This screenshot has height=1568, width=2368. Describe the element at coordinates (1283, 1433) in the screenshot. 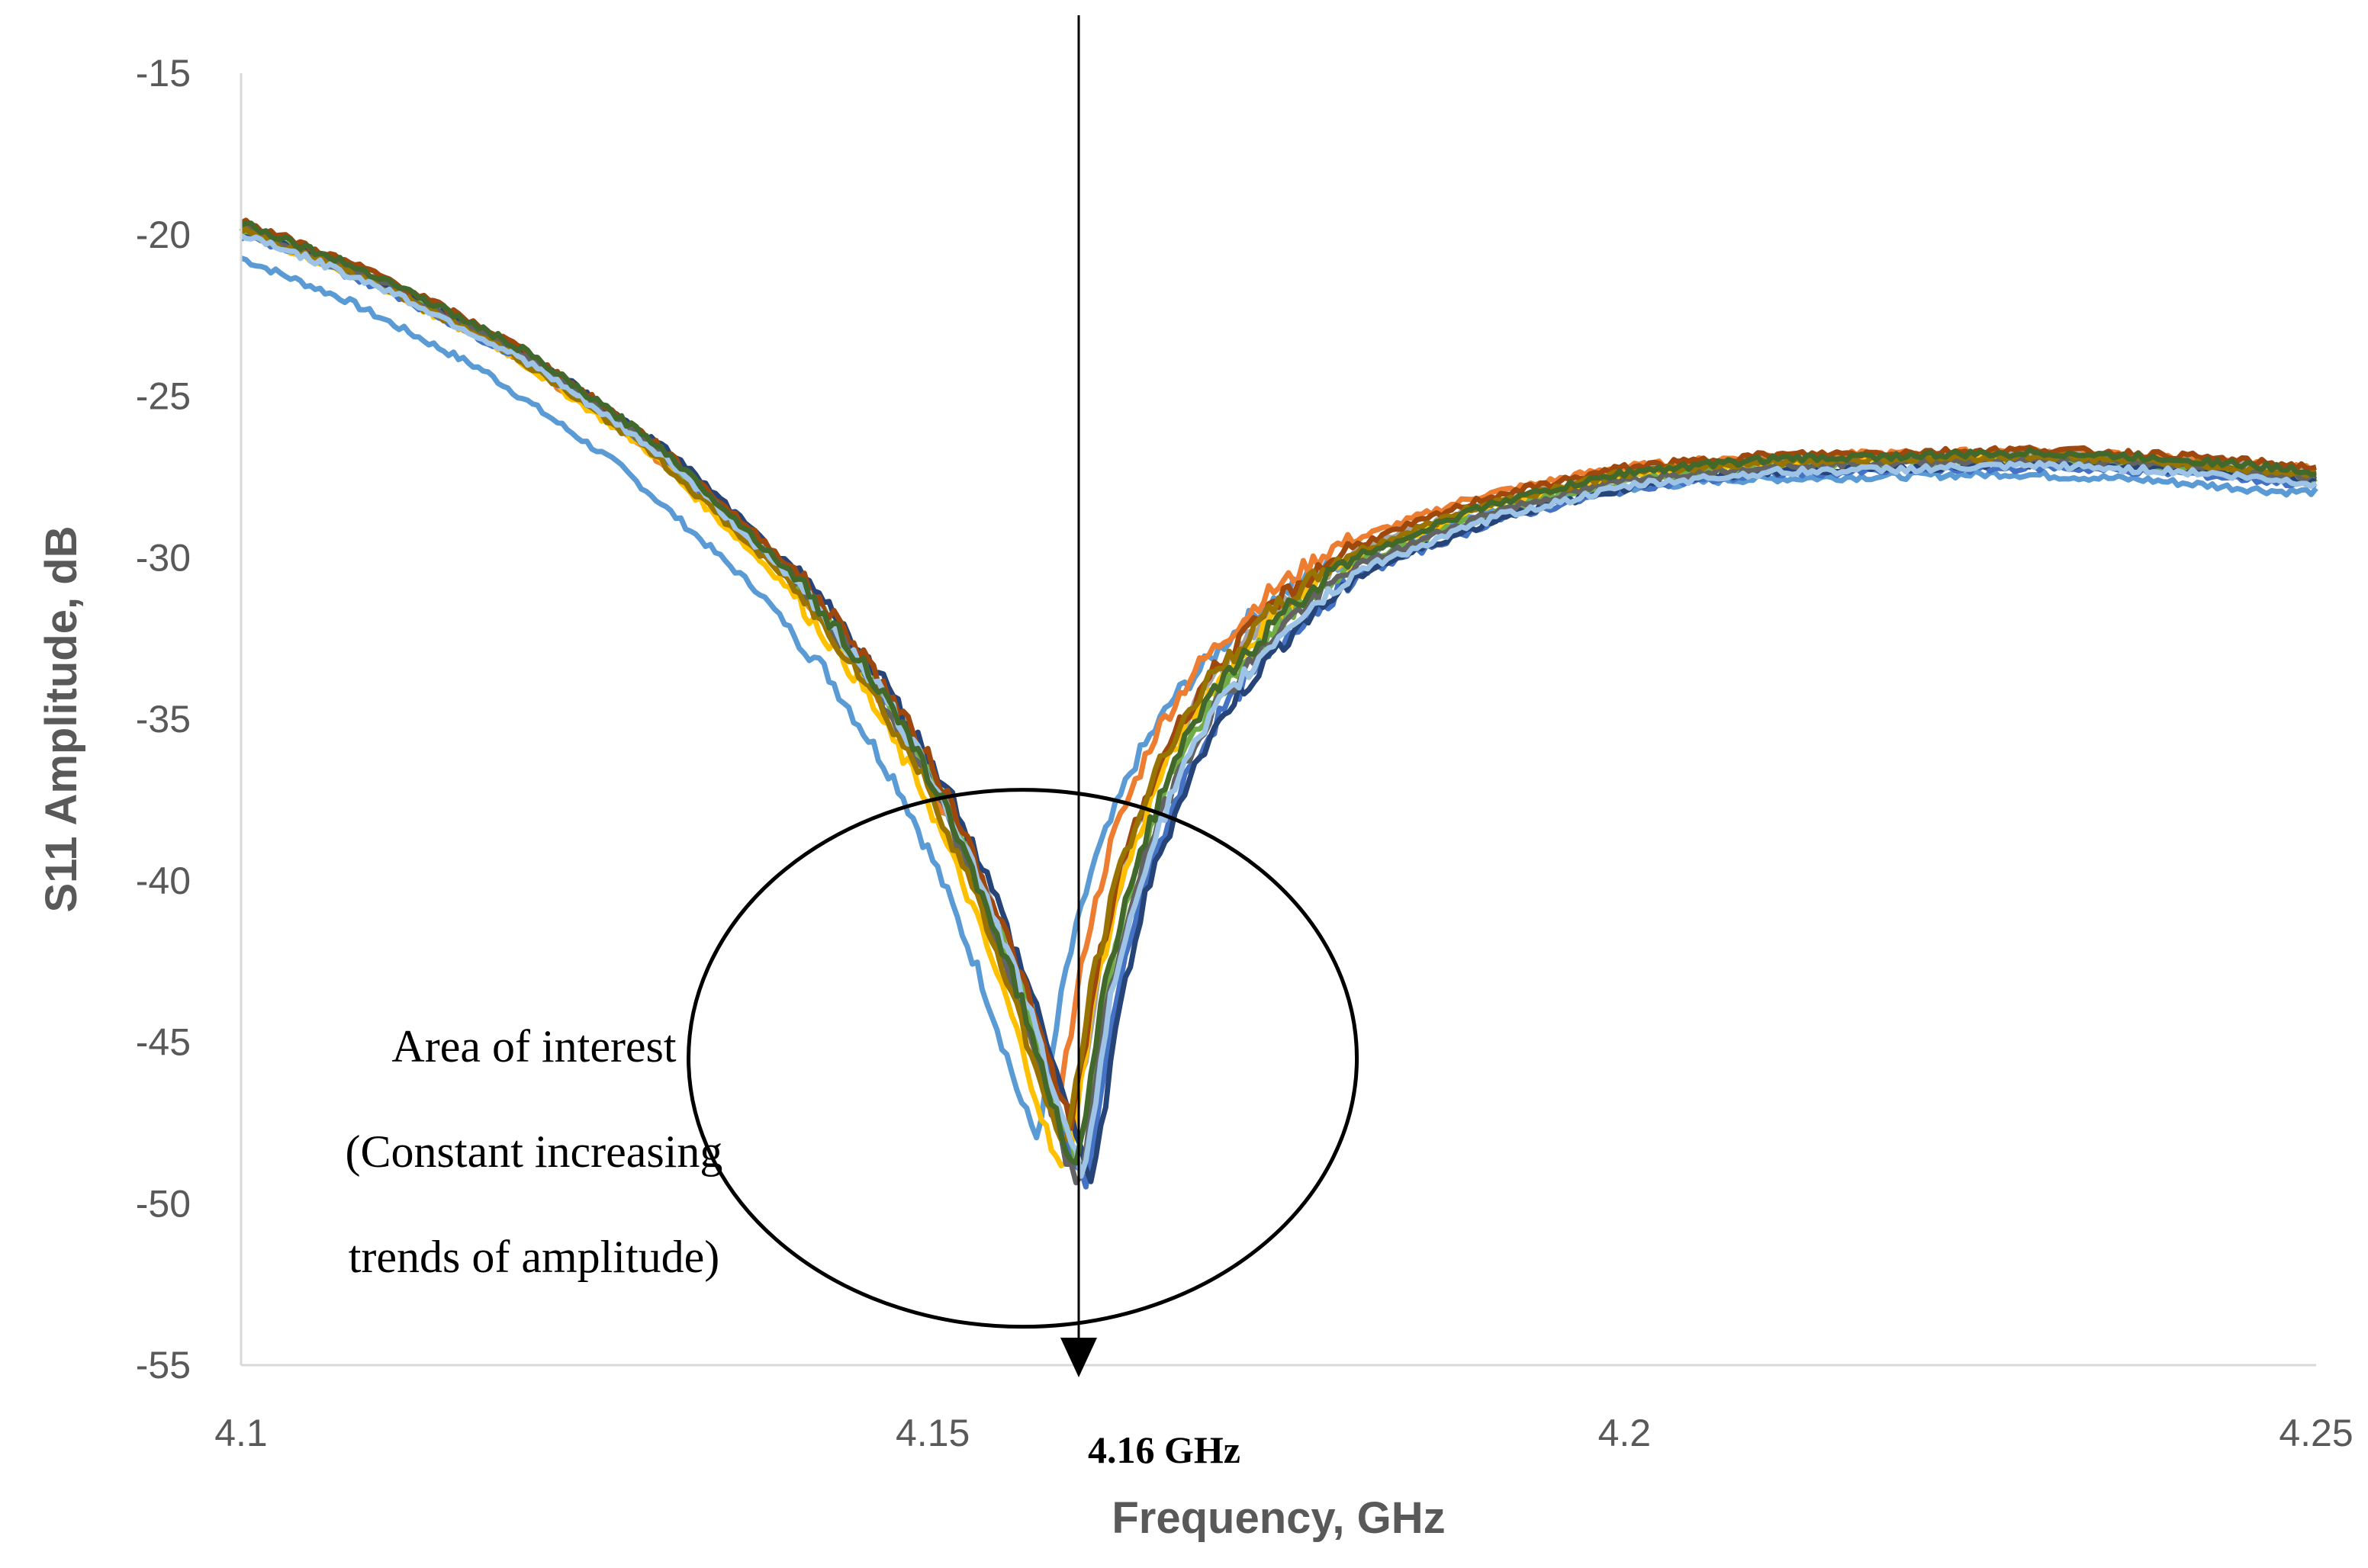

I see `x-tick-labels: 4.1 4.15 4.2 4.25` at that location.